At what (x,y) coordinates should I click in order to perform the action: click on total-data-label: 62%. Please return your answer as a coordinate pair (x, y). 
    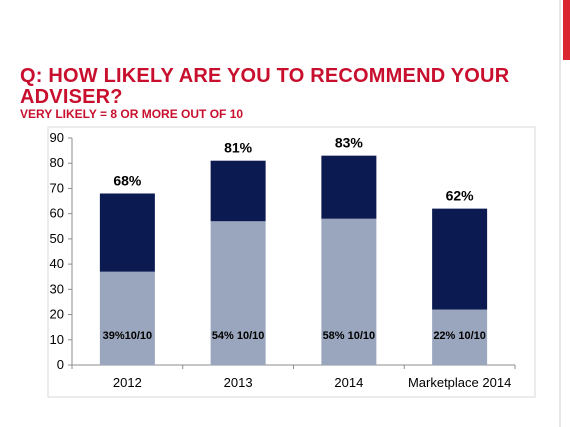
    Looking at the image, I should click on (460, 196).